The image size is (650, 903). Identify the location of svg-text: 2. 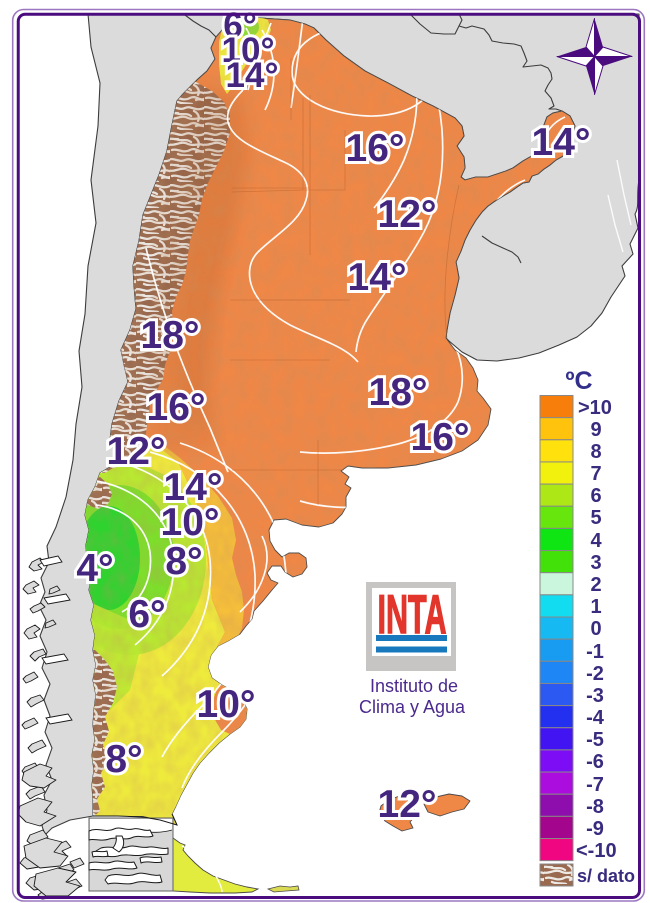
(595, 585).